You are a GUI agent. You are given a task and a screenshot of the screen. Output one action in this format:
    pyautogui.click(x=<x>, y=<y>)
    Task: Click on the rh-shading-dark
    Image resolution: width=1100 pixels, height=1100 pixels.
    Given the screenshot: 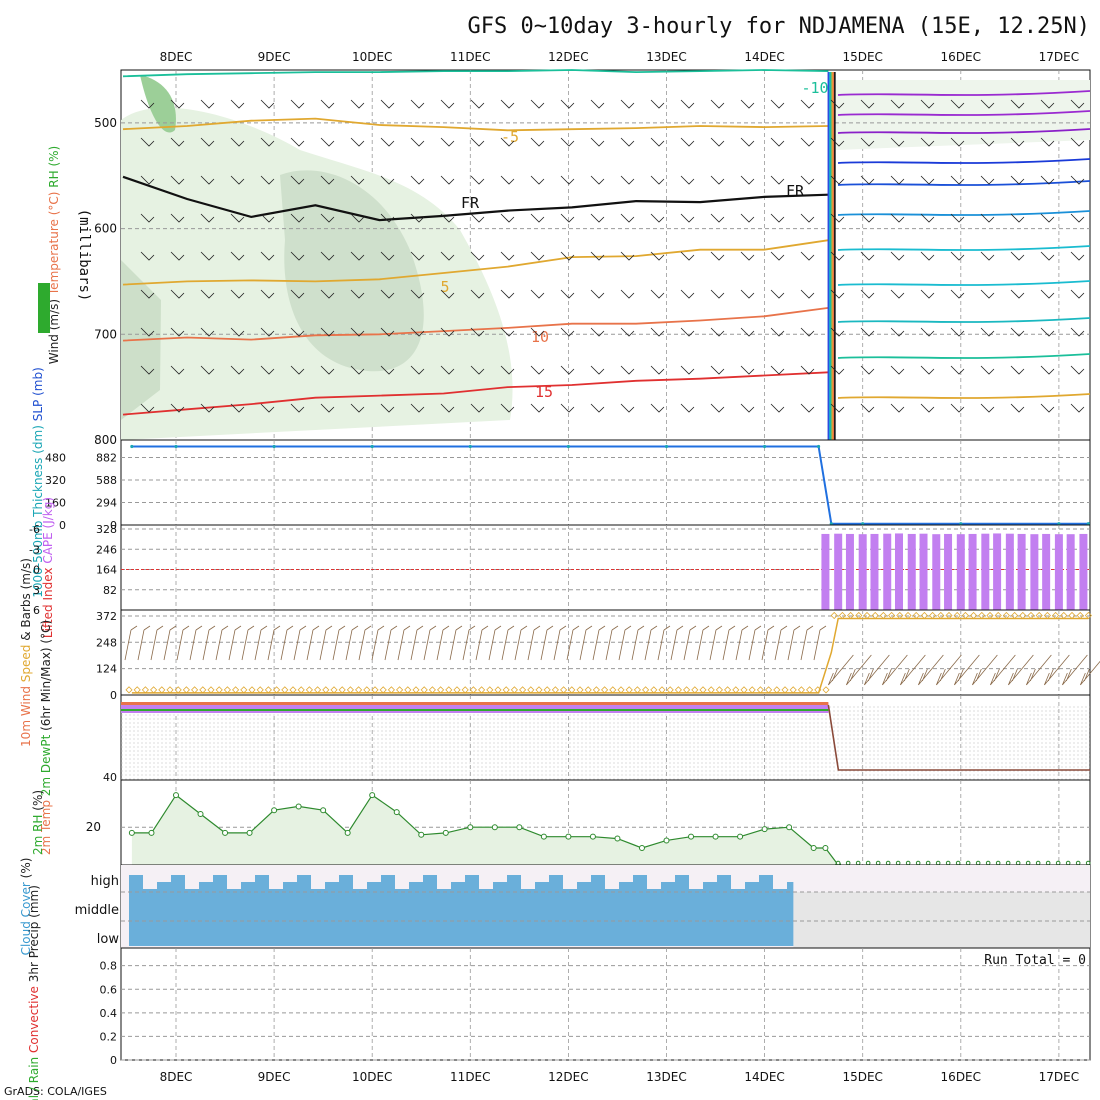 What is the action you would take?
    pyautogui.click(x=158, y=104)
    